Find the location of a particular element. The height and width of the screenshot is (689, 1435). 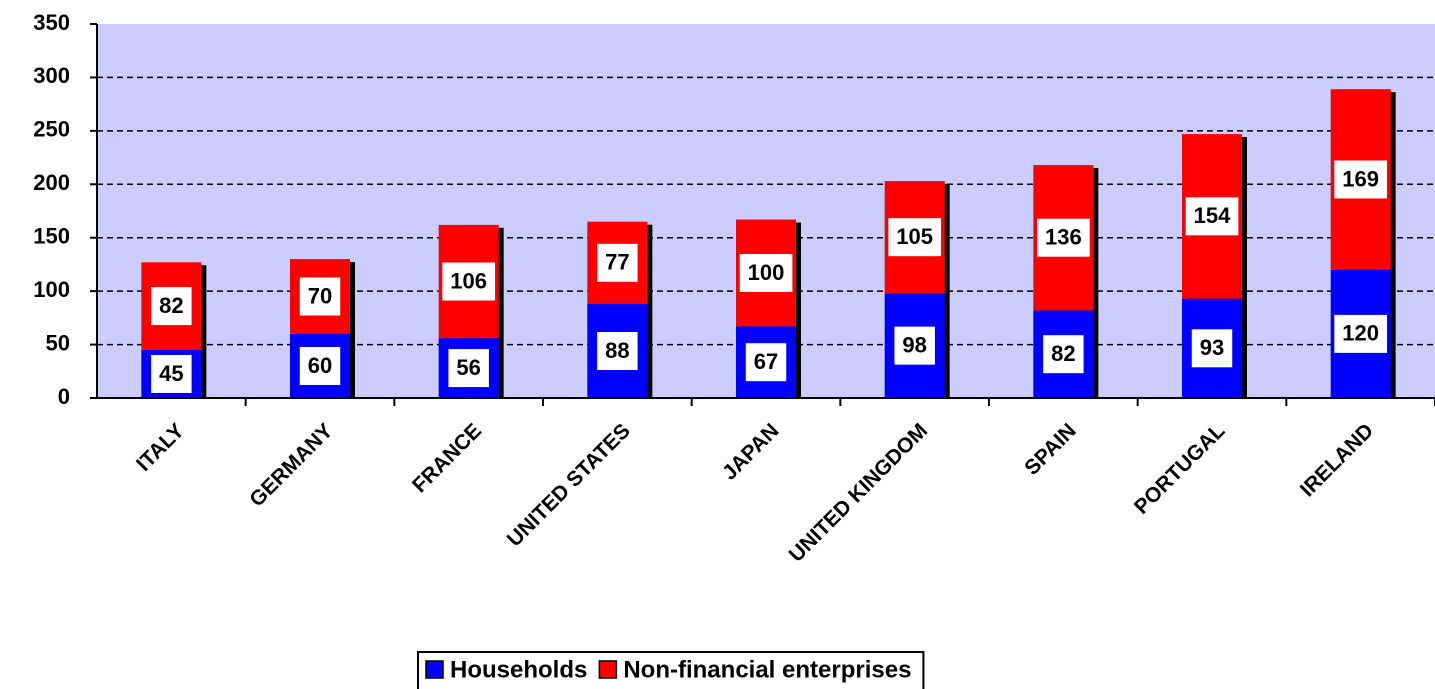

y-tick-label: 0 is located at coordinates (64, 396).